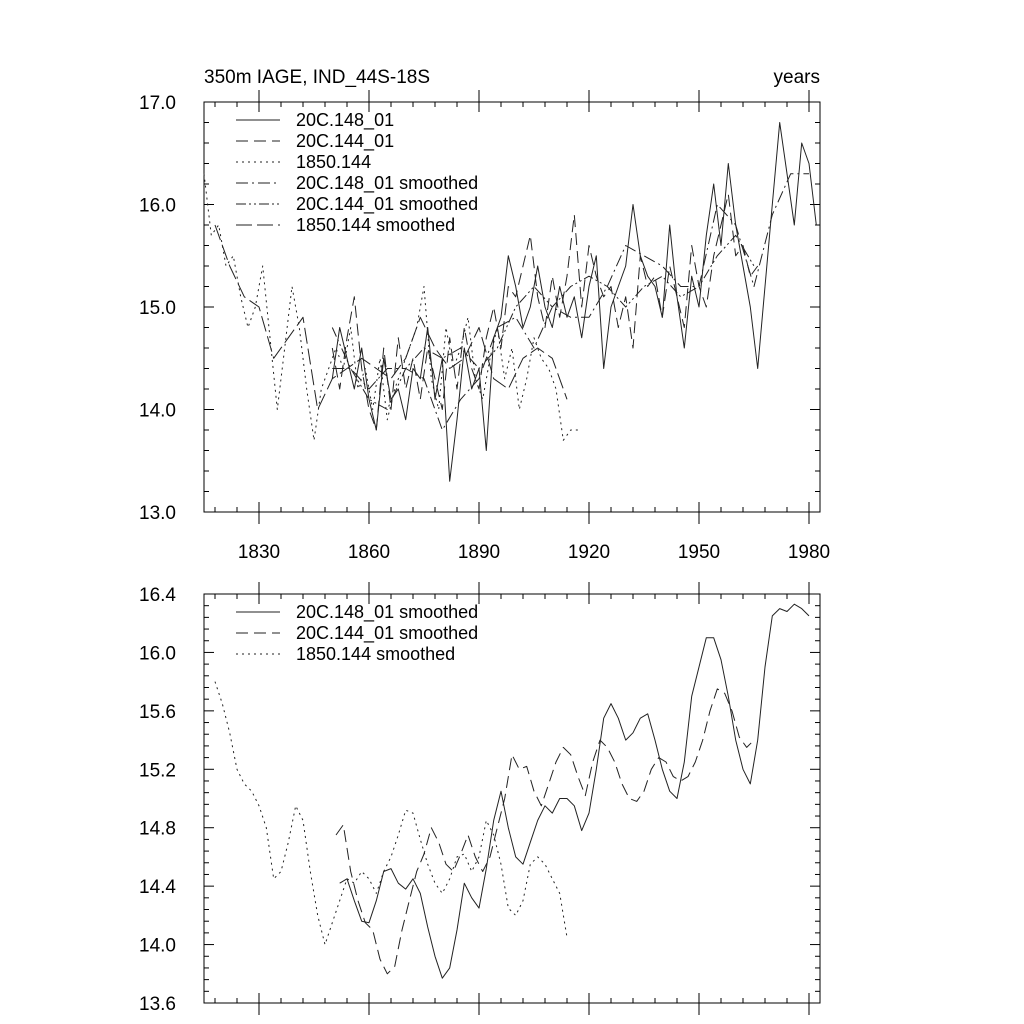 This screenshot has height=1024, width=1024. Describe the element at coordinates (157, 712) in the screenshot. I see `y-tick-label: 15.6` at that location.